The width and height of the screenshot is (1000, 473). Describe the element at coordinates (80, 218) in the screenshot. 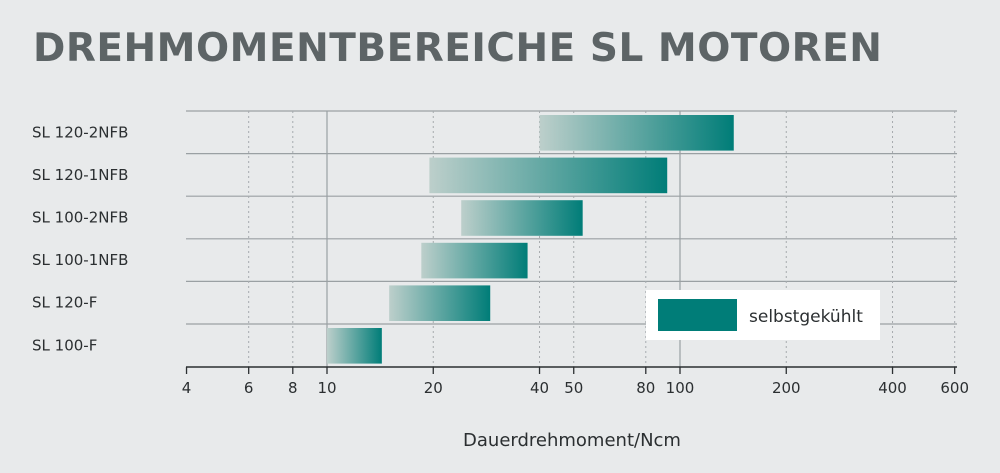

I see `category-label: SL 100-2NFB` at that location.